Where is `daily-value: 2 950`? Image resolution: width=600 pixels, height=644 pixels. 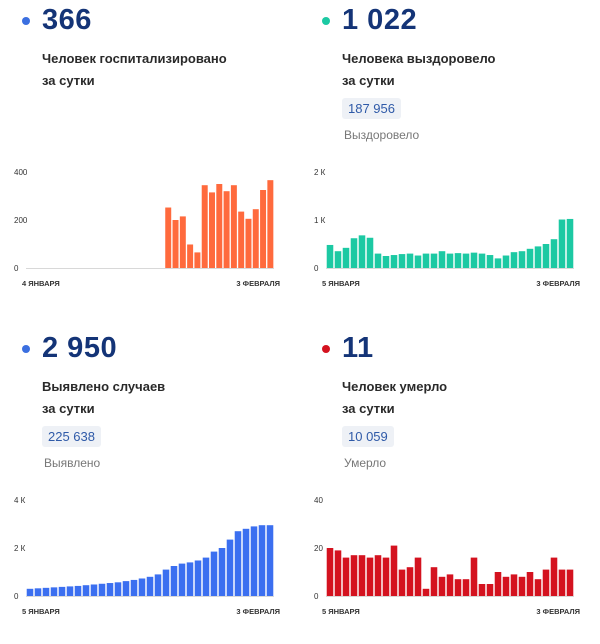 daily-value: 2 950 is located at coordinates (80, 348).